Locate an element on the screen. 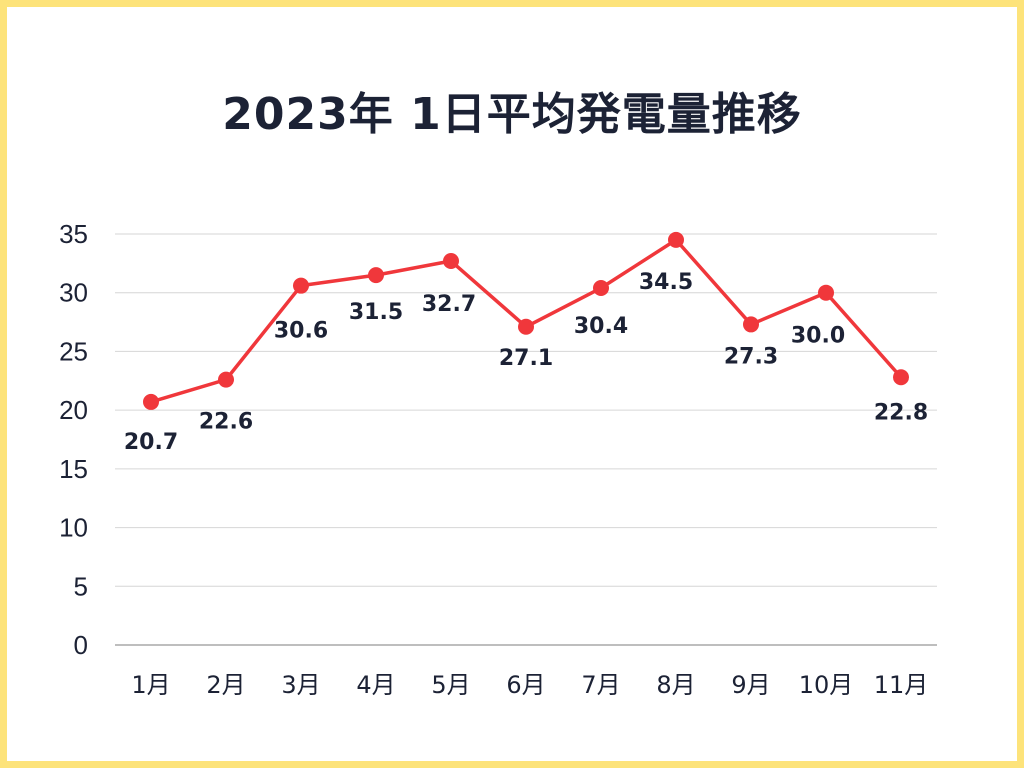  x-tick-label: 8月 is located at coordinates (675, 685).